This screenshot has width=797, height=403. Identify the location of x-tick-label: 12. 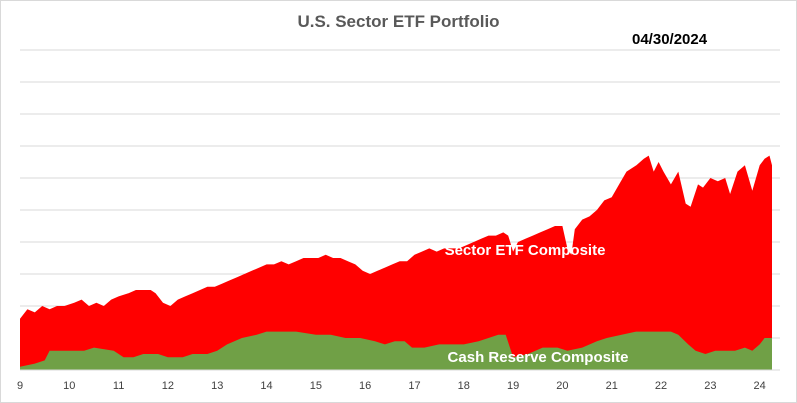
(168, 386).